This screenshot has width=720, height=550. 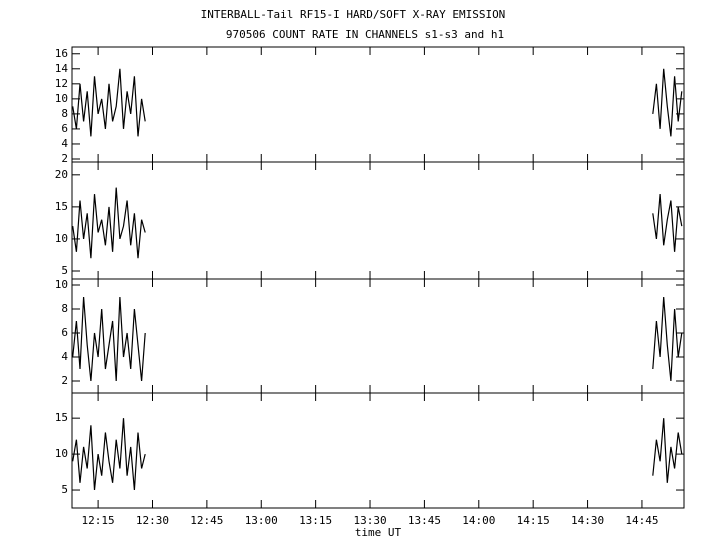 I want to click on x-tick-label: 13:45, so click(x=424, y=520).